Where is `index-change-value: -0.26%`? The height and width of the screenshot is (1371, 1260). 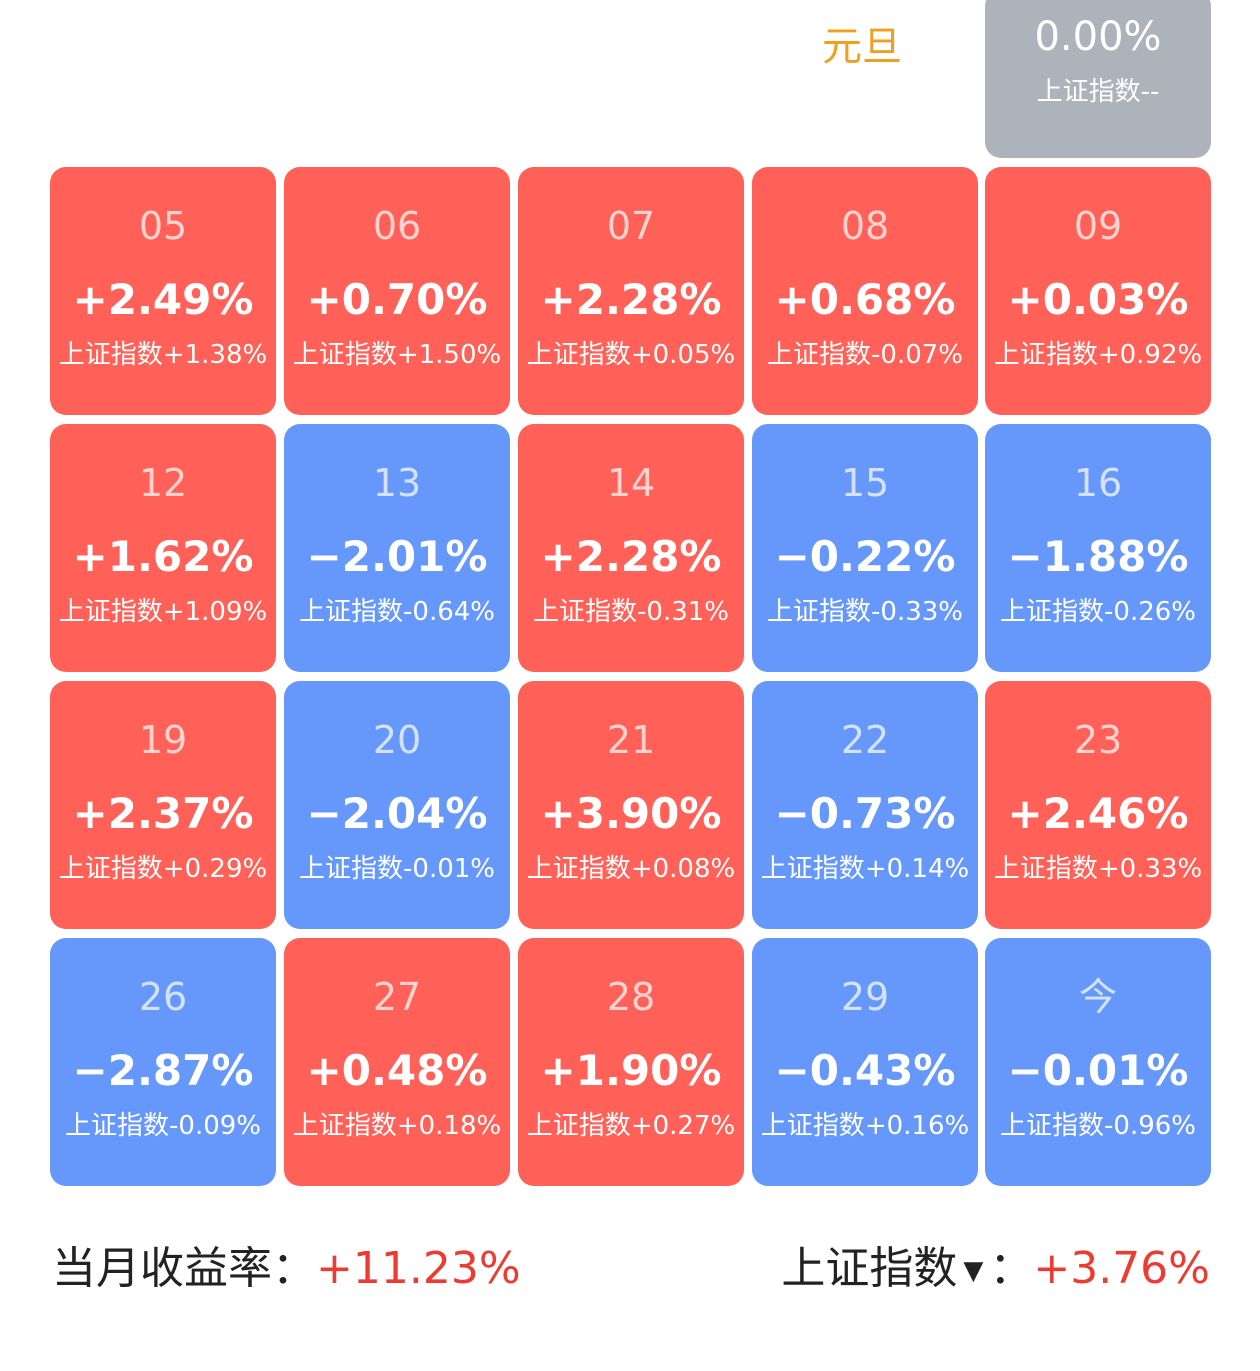
index-change-value: -0.26% is located at coordinates (1150, 612).